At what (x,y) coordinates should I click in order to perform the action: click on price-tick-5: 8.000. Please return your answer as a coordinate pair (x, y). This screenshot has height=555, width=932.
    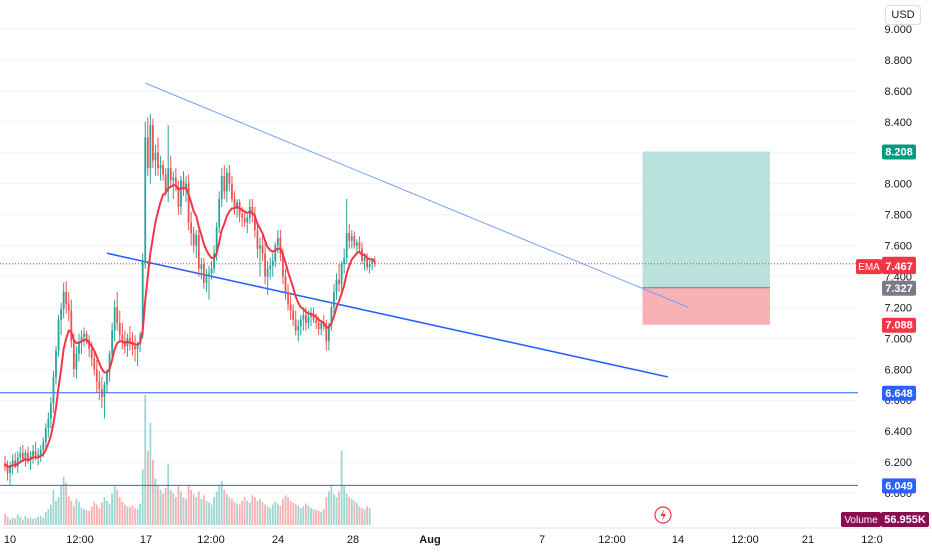
    Looking at the image, I should click on (898, 185).